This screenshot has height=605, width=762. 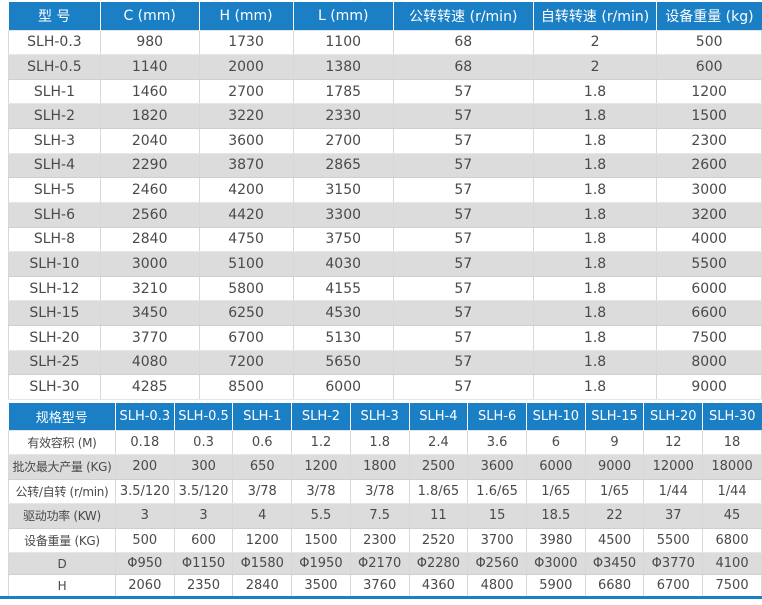 What do you see at coordinates (262, 416) in the screenshot?
I see `column-header: SLH-1` at bounding box center [262, 416].